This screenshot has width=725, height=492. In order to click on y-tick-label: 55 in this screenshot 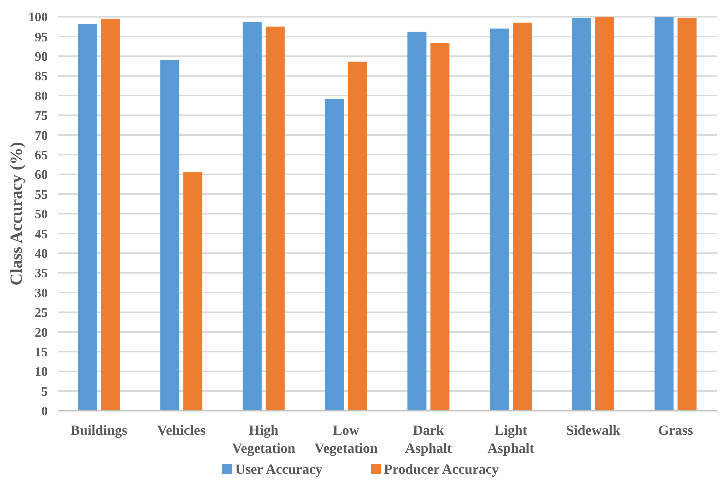, I will do `click(41, 194)`.